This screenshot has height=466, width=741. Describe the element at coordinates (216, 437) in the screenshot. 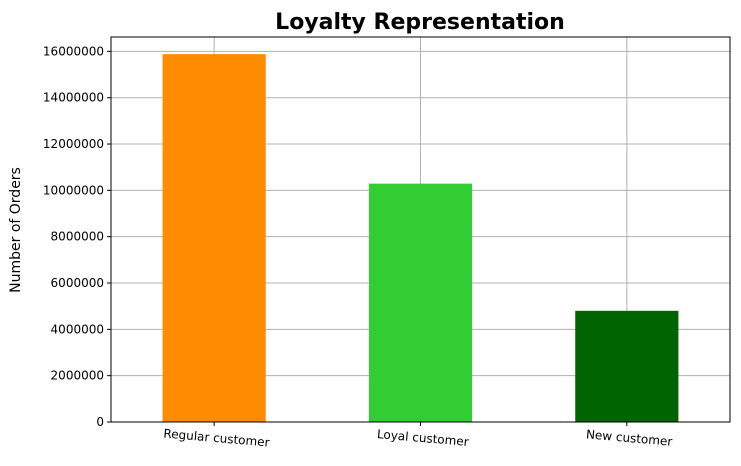

I see `x-tick-label: Regular customer` at that location.